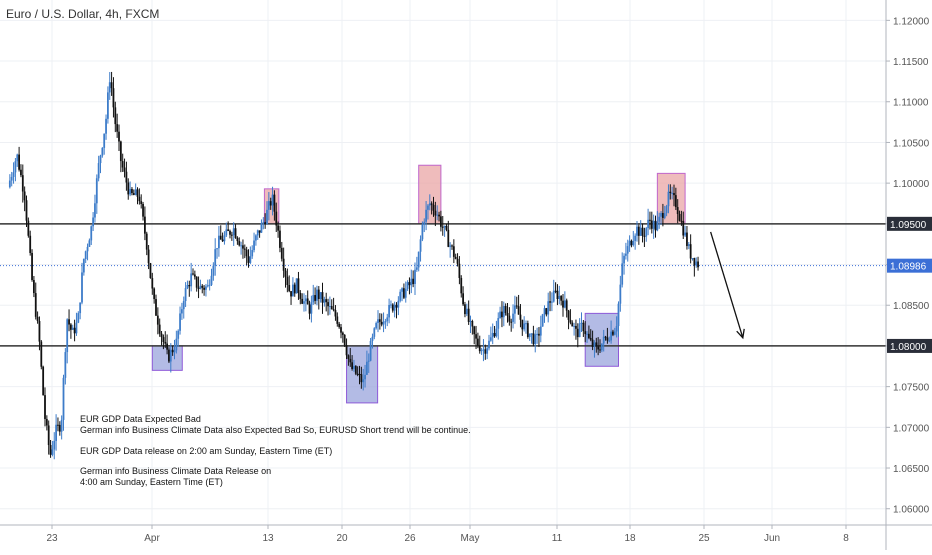 The image size is (932, 555). What do you see at coordinates (557, 538) in the screenshot?
I see `x-tick-label: 11` at bounding box center [557, 538].